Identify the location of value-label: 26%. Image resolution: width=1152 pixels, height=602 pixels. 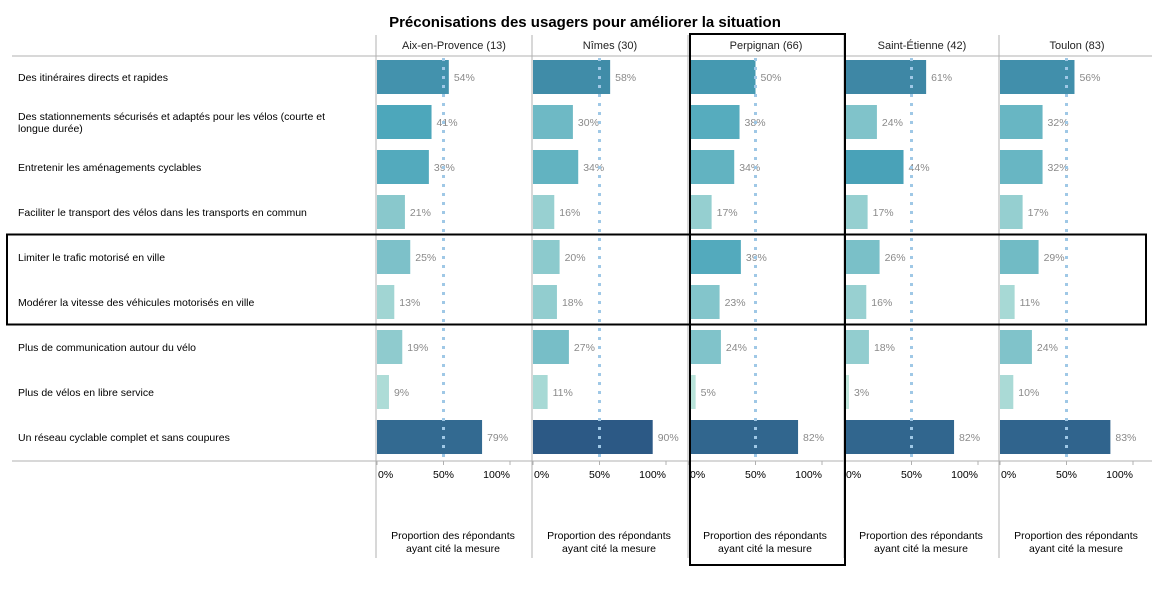
(895, 258).